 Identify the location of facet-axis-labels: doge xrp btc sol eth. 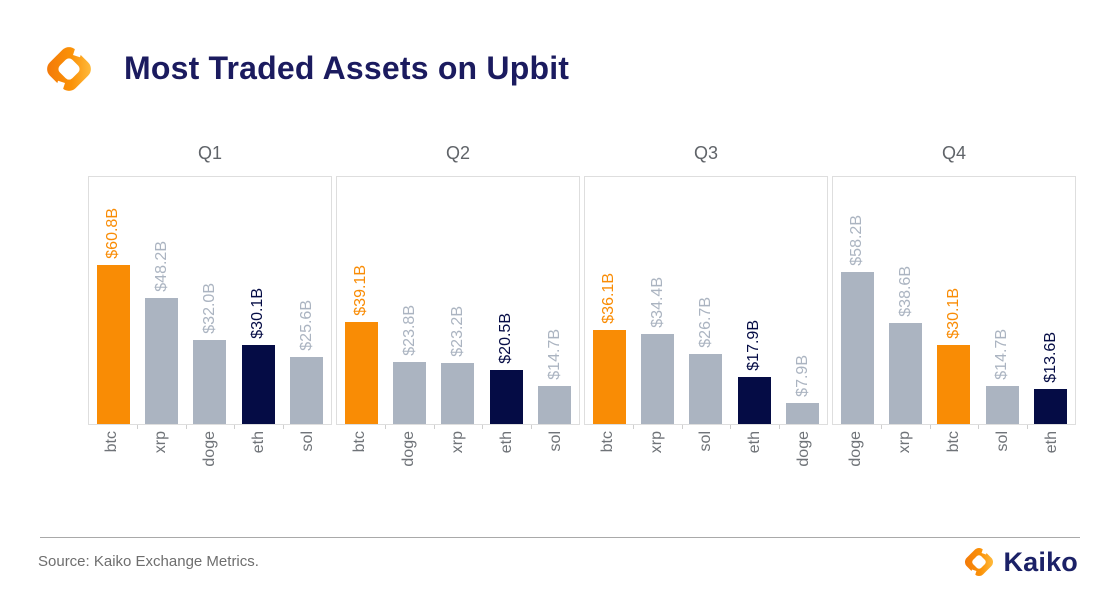
(954, 465).